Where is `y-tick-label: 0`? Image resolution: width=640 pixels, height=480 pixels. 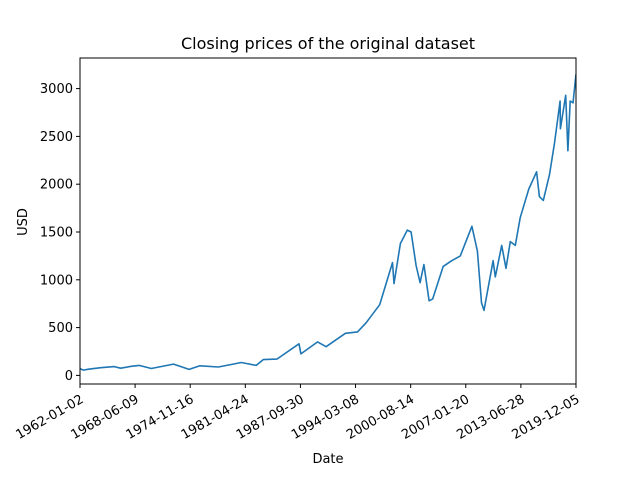 y-tick-label: 0 is located at coordinates (69, 376).